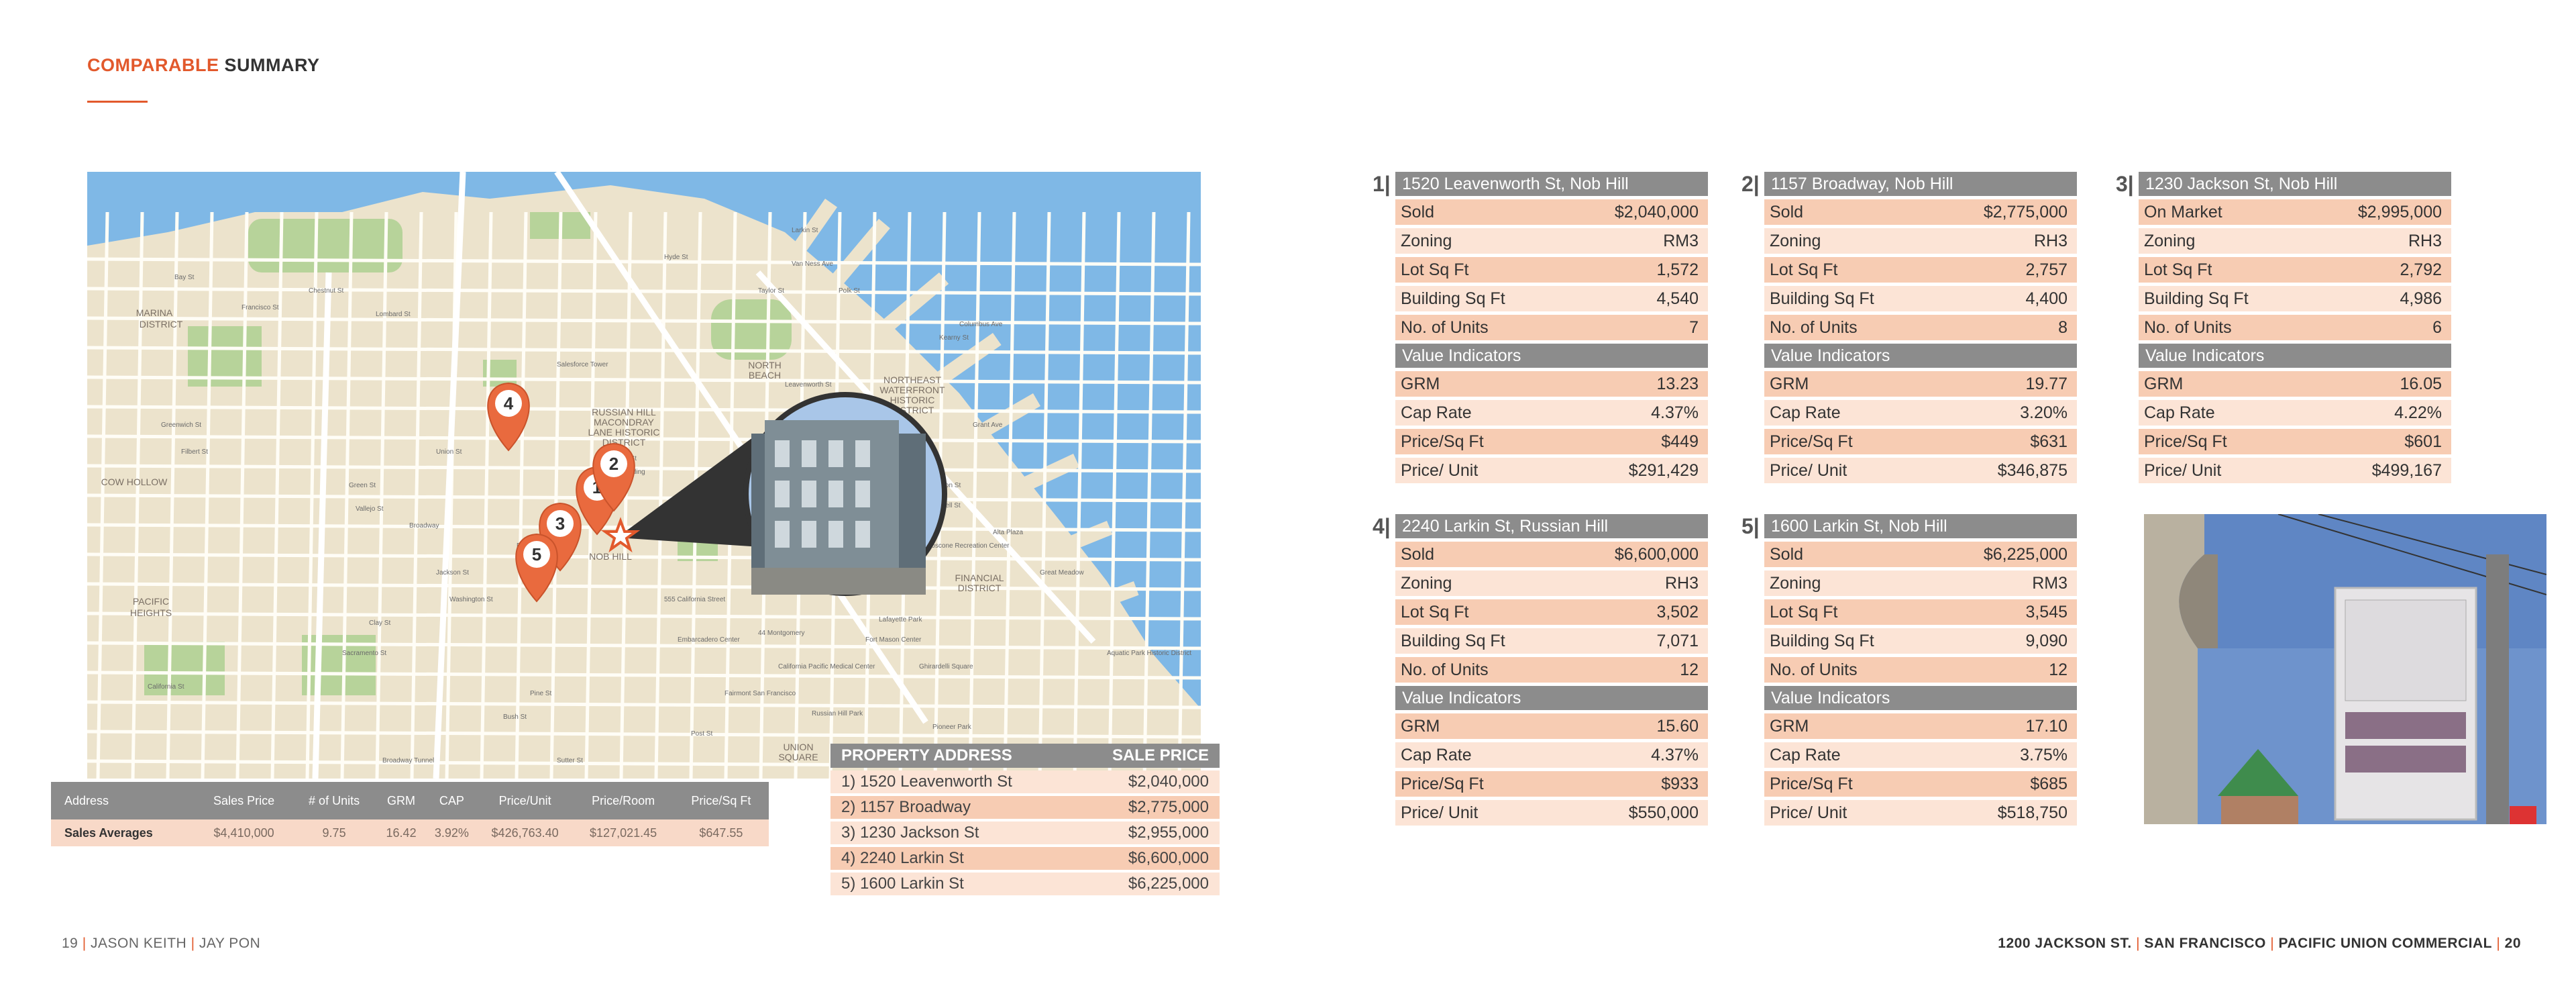 The image size is (2576, 996). Describe the element at coordinates (1551, 726) in the screenshot. I see `comp-row-grm: GRM 15.60` at that location.